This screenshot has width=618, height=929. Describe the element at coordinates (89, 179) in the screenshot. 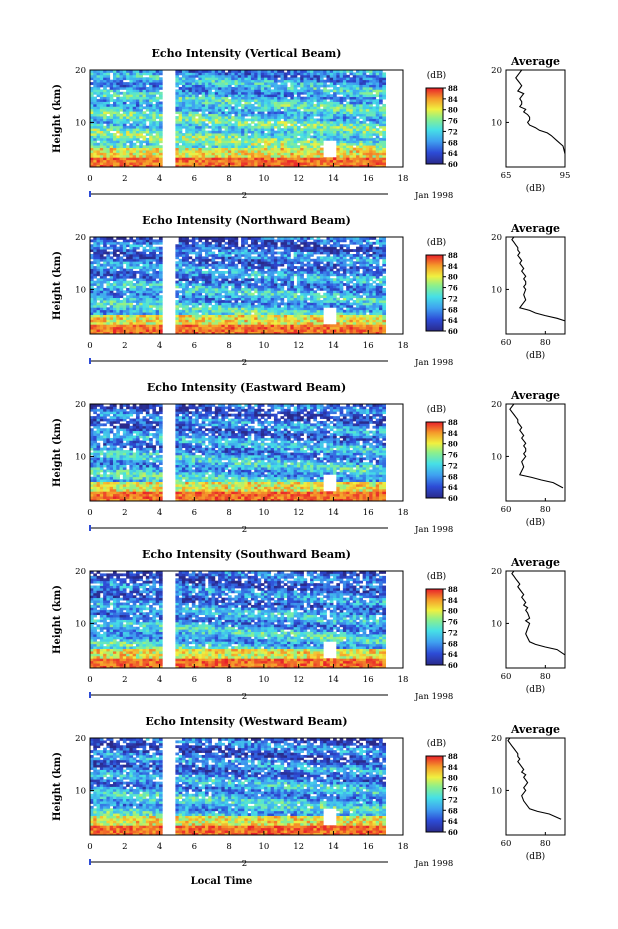

I see `x-tick-label: 0` at that location.